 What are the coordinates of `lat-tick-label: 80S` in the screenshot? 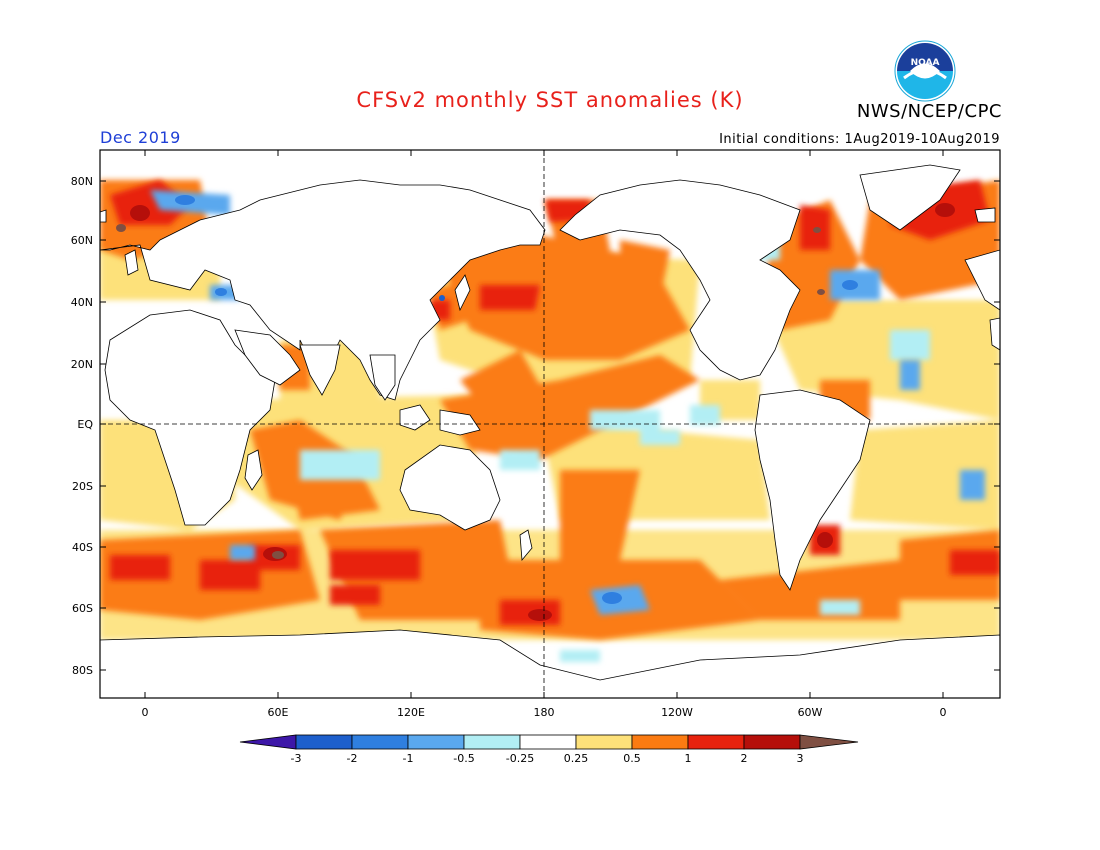 It's located at (82, 670).